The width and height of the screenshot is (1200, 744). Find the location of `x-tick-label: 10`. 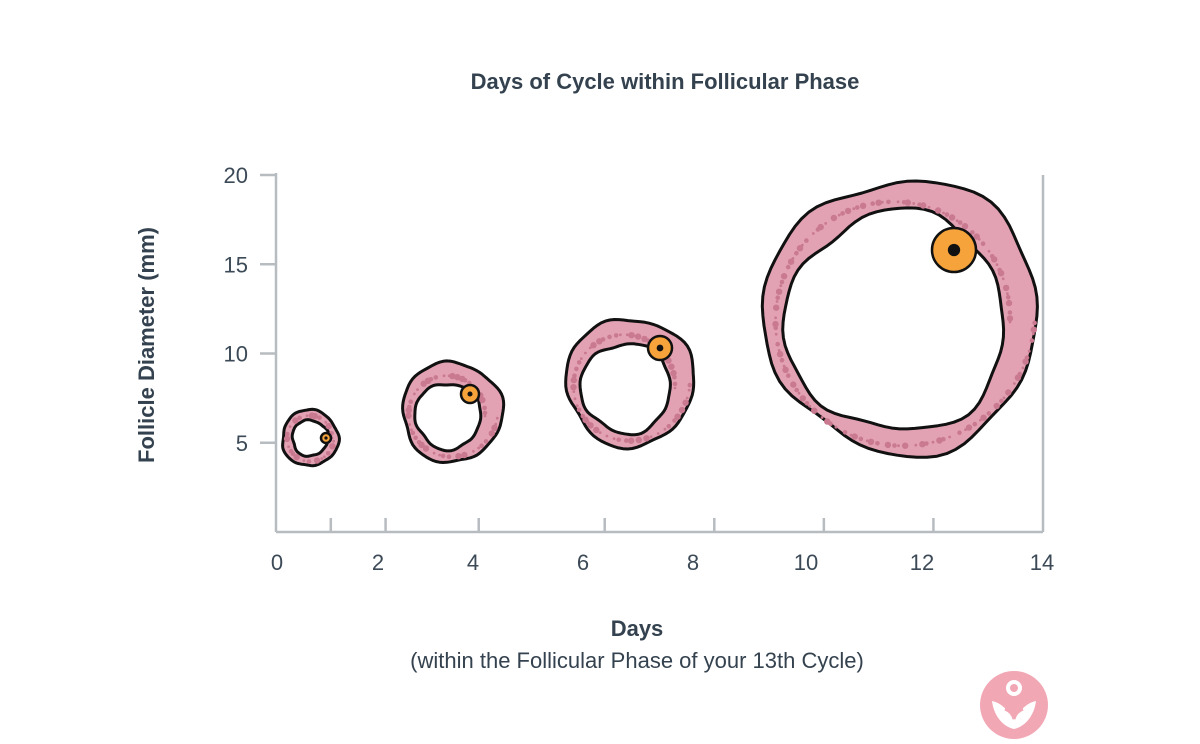

x-tick-label: 10 is located at coordinates (806, 562).